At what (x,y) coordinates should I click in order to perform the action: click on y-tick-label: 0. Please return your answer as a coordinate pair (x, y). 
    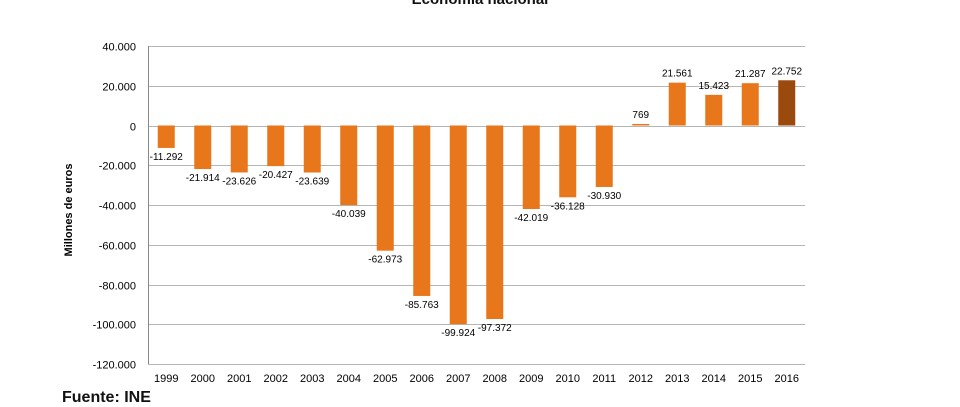
    Looking at the image, I should click on (133, 128).